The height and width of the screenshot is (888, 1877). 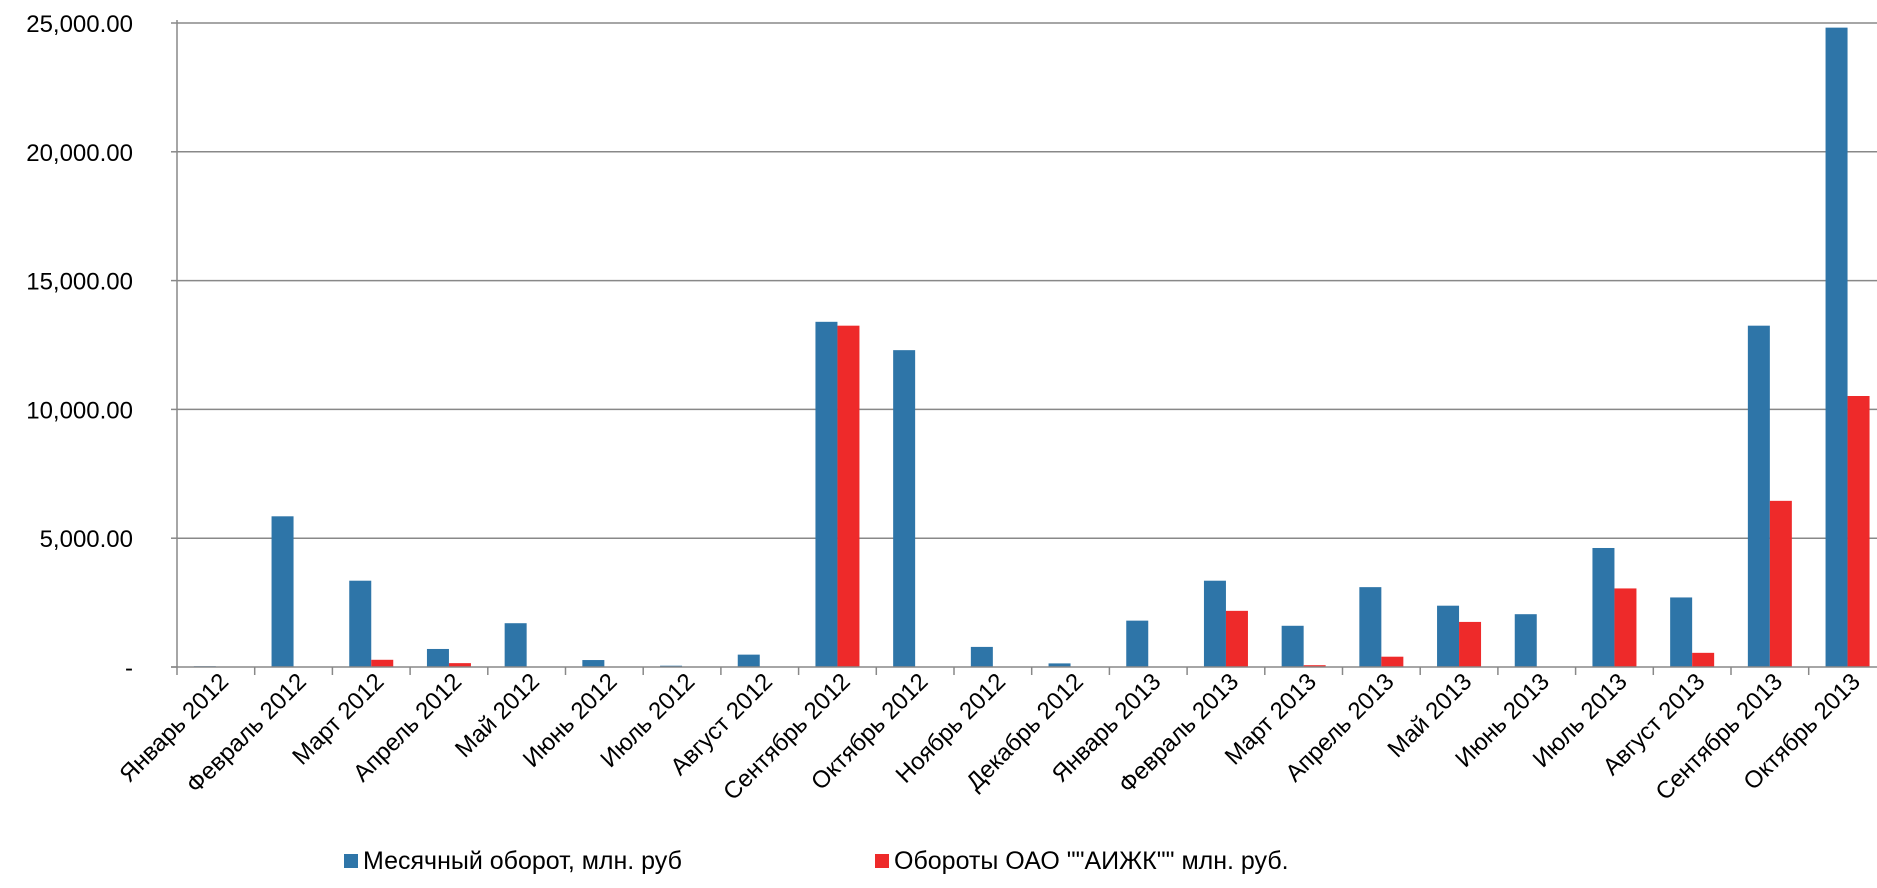 I want to click on legend-label-series-2: Обороты ОАО ""АИЖК"" млн. руб., so click(x=1091, y=861).